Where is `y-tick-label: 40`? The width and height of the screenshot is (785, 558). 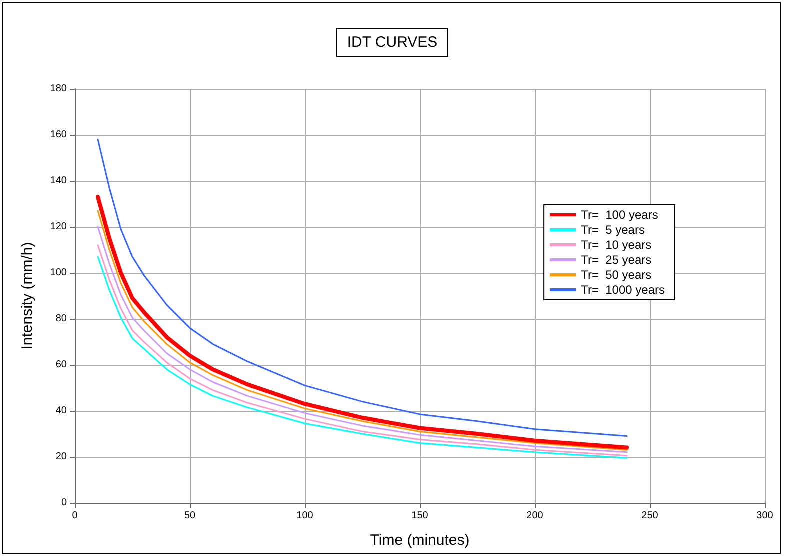 y-tick-label: 40 is located at coordinates (62, 411).